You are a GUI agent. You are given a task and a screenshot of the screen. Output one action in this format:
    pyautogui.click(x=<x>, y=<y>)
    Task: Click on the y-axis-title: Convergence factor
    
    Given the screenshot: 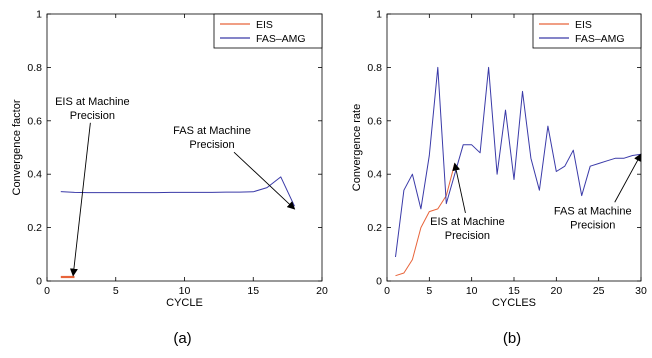 What is the action you would take?
    pyautogui.click(x=17, y=147)
    